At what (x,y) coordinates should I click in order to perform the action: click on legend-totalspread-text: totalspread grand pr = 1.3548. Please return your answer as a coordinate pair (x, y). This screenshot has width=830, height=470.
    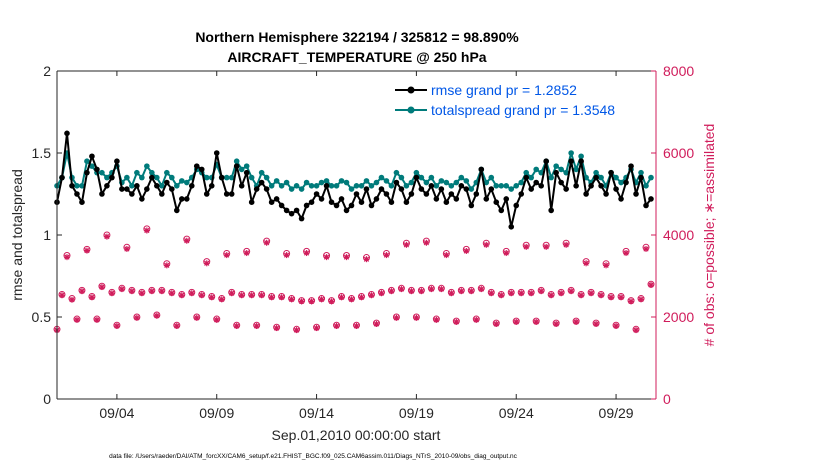
    Looking at the image, I should click on (523, 110).